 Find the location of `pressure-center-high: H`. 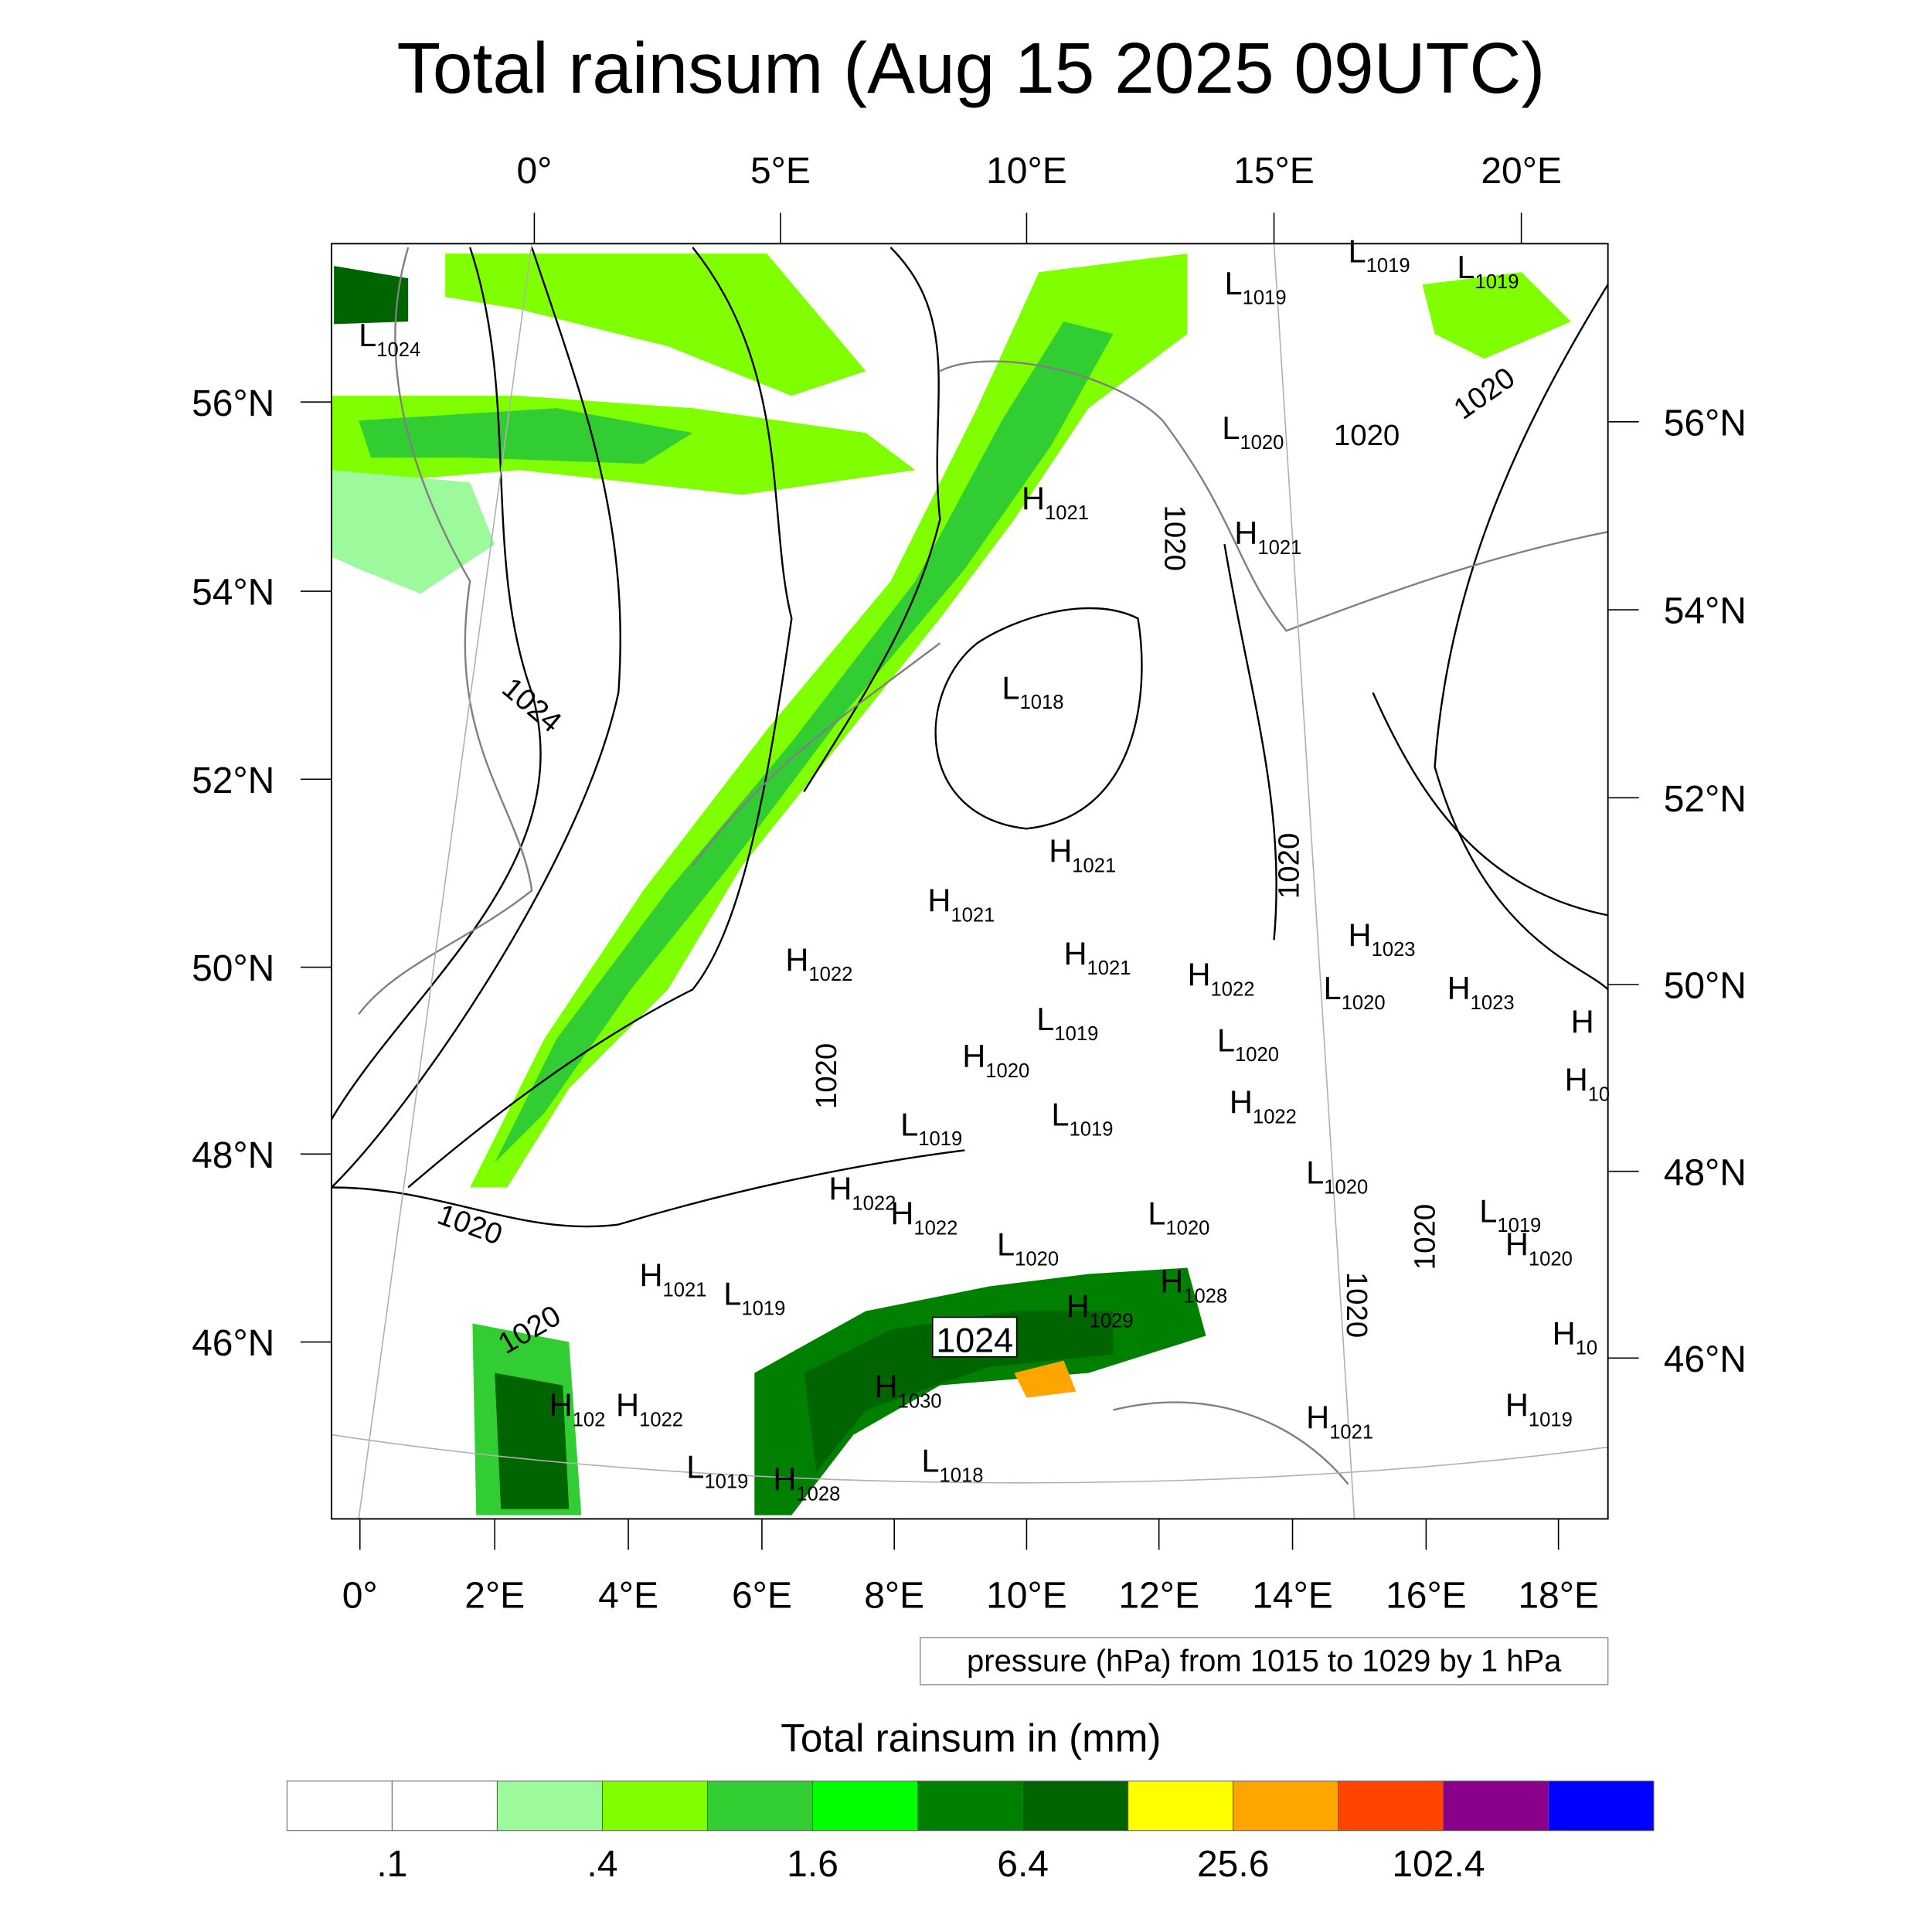

pressure-center-high: H is located at coordinates (1582, 1021).